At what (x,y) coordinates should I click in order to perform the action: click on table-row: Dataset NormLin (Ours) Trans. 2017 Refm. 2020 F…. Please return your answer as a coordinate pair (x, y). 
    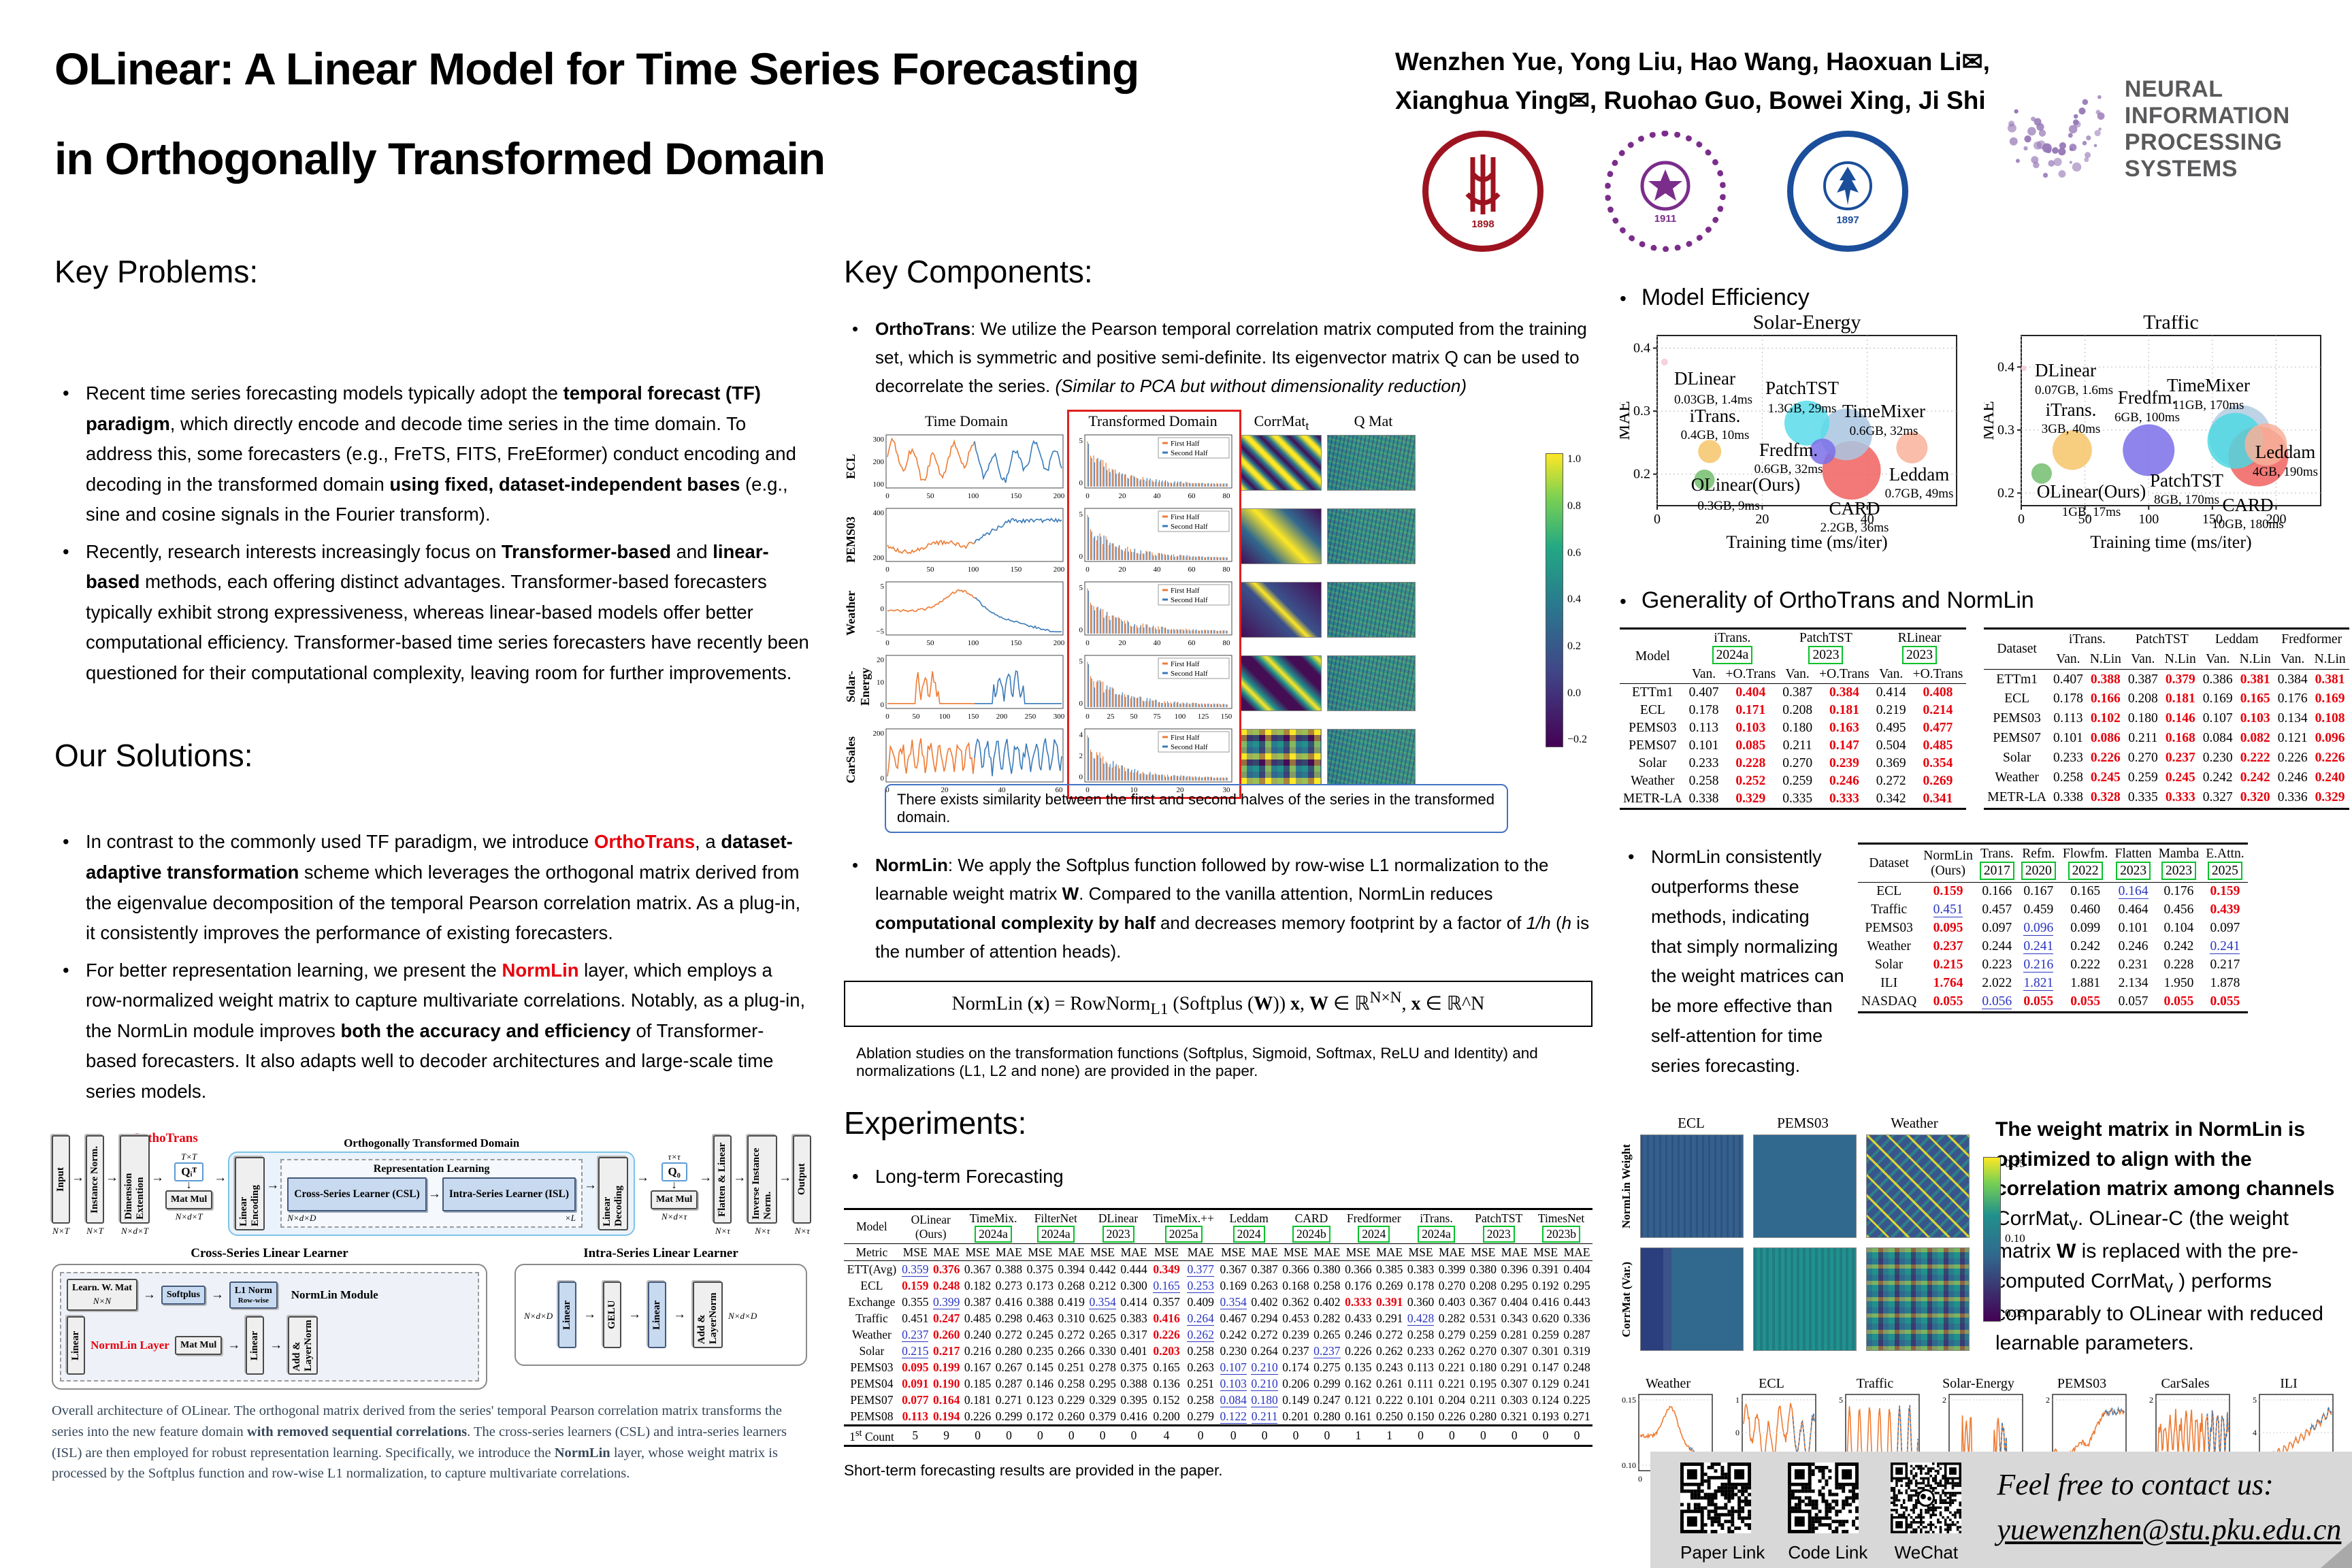
    Looking at the image, I should click on (2053, 863).